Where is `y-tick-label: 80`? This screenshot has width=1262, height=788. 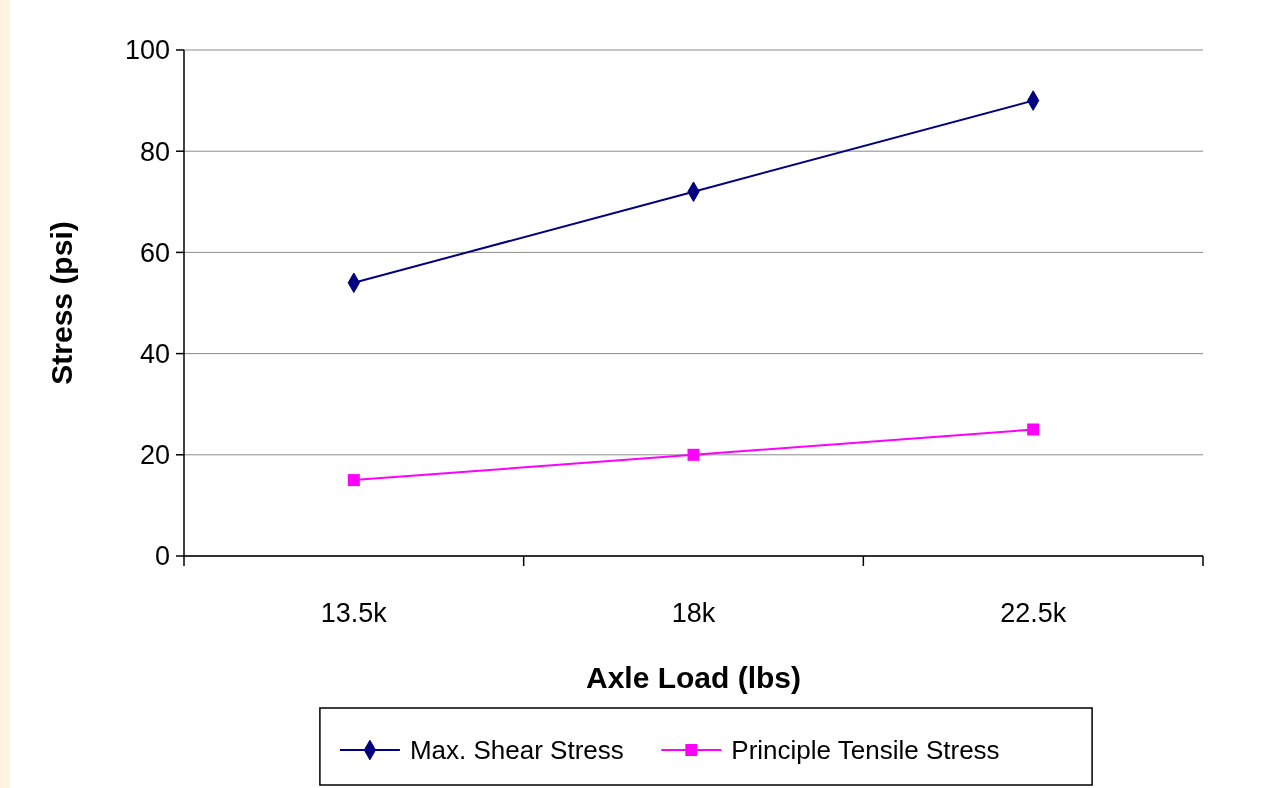
y-tick-label: 80 is located at coordinates (154, 151).